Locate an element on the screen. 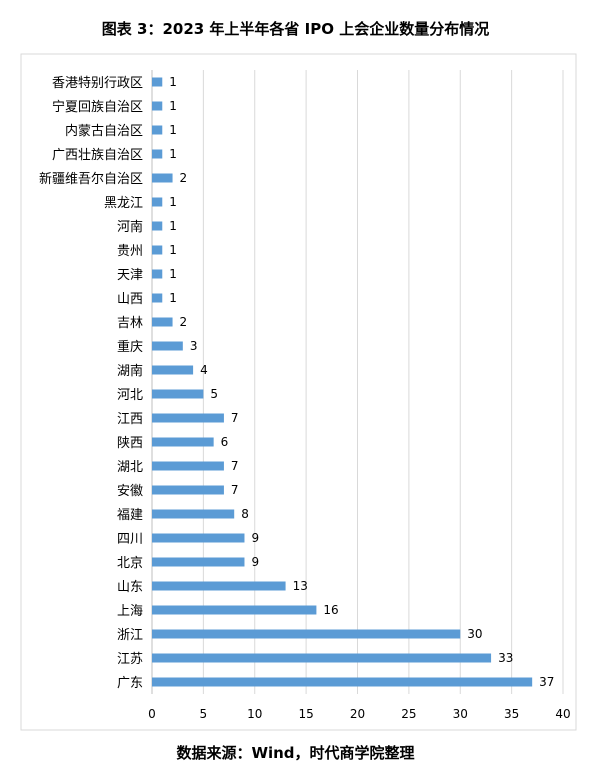 The image size is (591, 781). source-note: 数据来源：Wind，时代商学院整理 is located at coordinates (295, 753).